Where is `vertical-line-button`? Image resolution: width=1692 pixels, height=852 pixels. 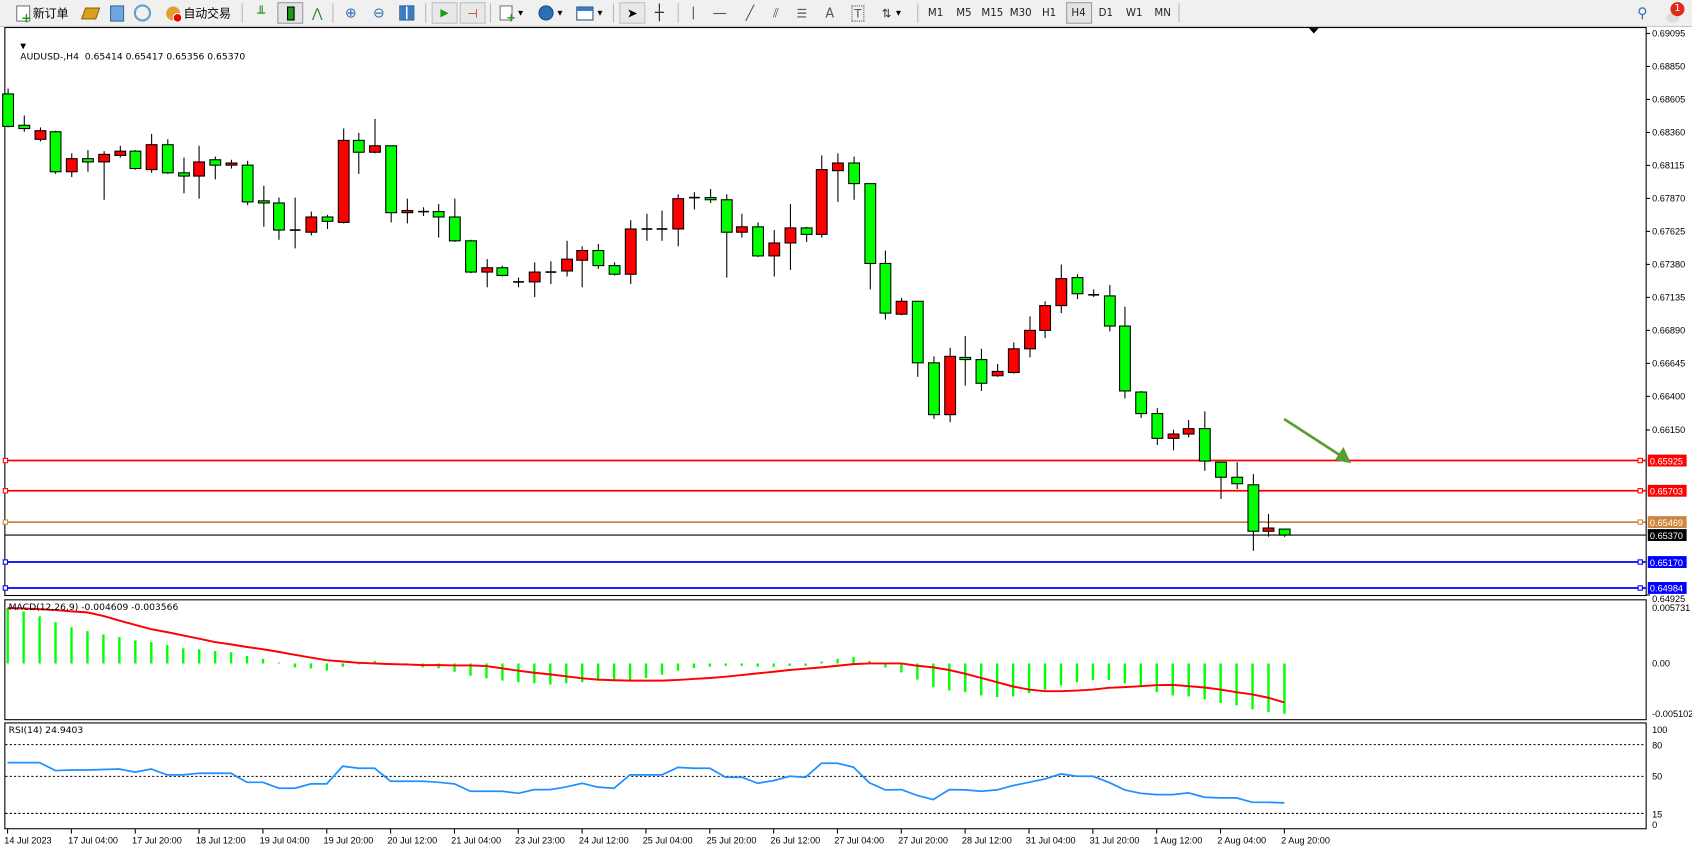
vertical-line-button is located at coordinates (693, 13).